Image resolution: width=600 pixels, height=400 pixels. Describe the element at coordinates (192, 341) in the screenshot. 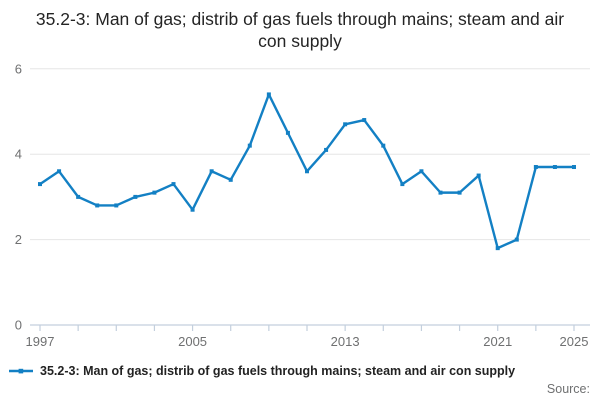

I see `x-tick-label-2005: 2005` at that location.